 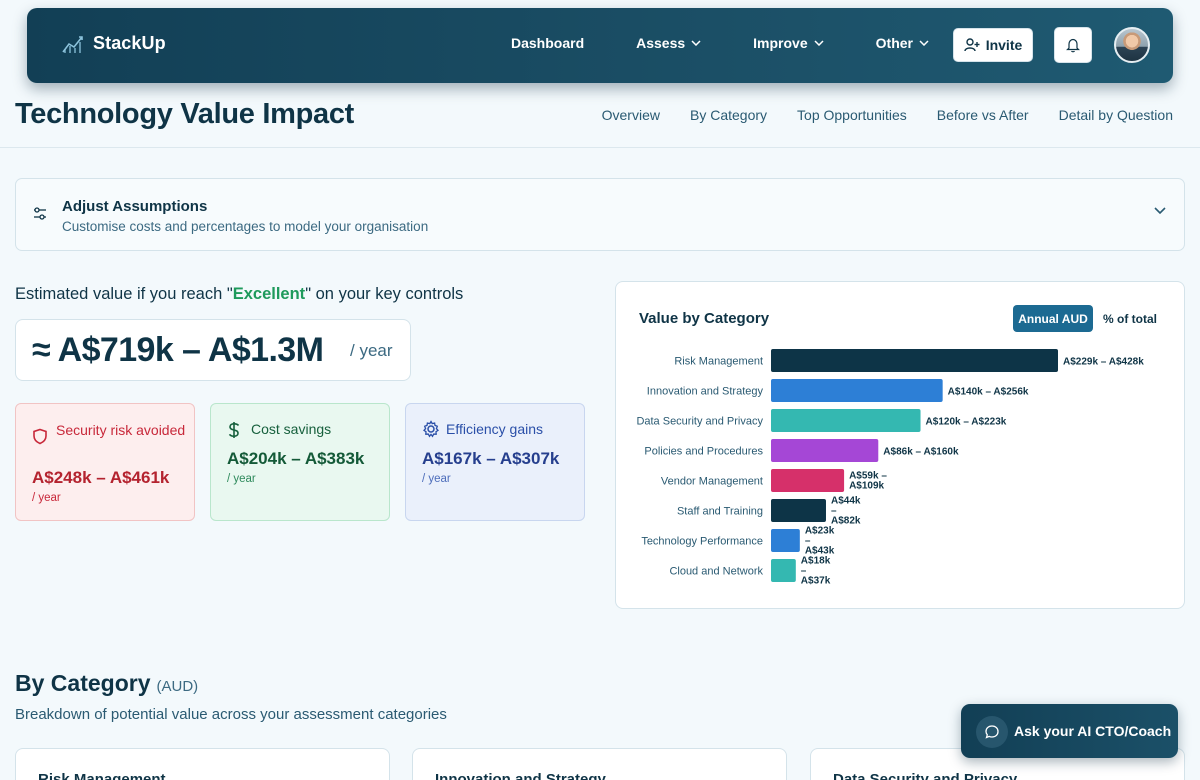 What do you see at coordinates (816, 571) in the screenshot?
I see `bar-value-label: A$18k – A$37k` at bounding box center [816, 571].